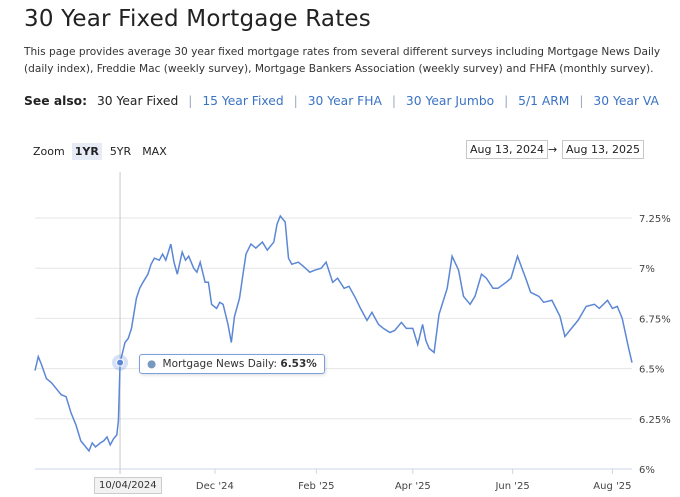 The height and width of the screenshot is (497, 680). What do you see at coordinates (413, 486) in the screenshot?
I see `x-tick-label: Apr '25` at bounding box center [413, 486].